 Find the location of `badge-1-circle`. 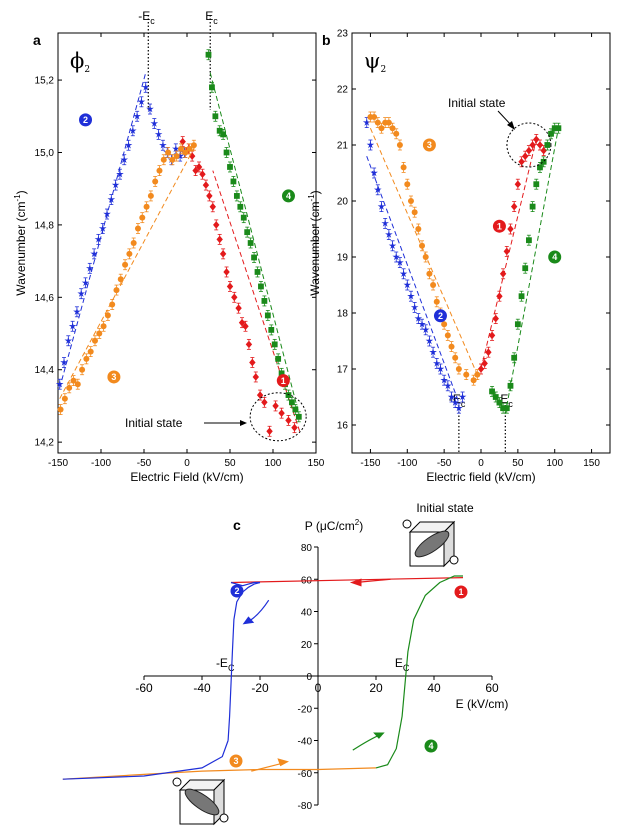

badge-1-circle is located at coordinates (461, 592).